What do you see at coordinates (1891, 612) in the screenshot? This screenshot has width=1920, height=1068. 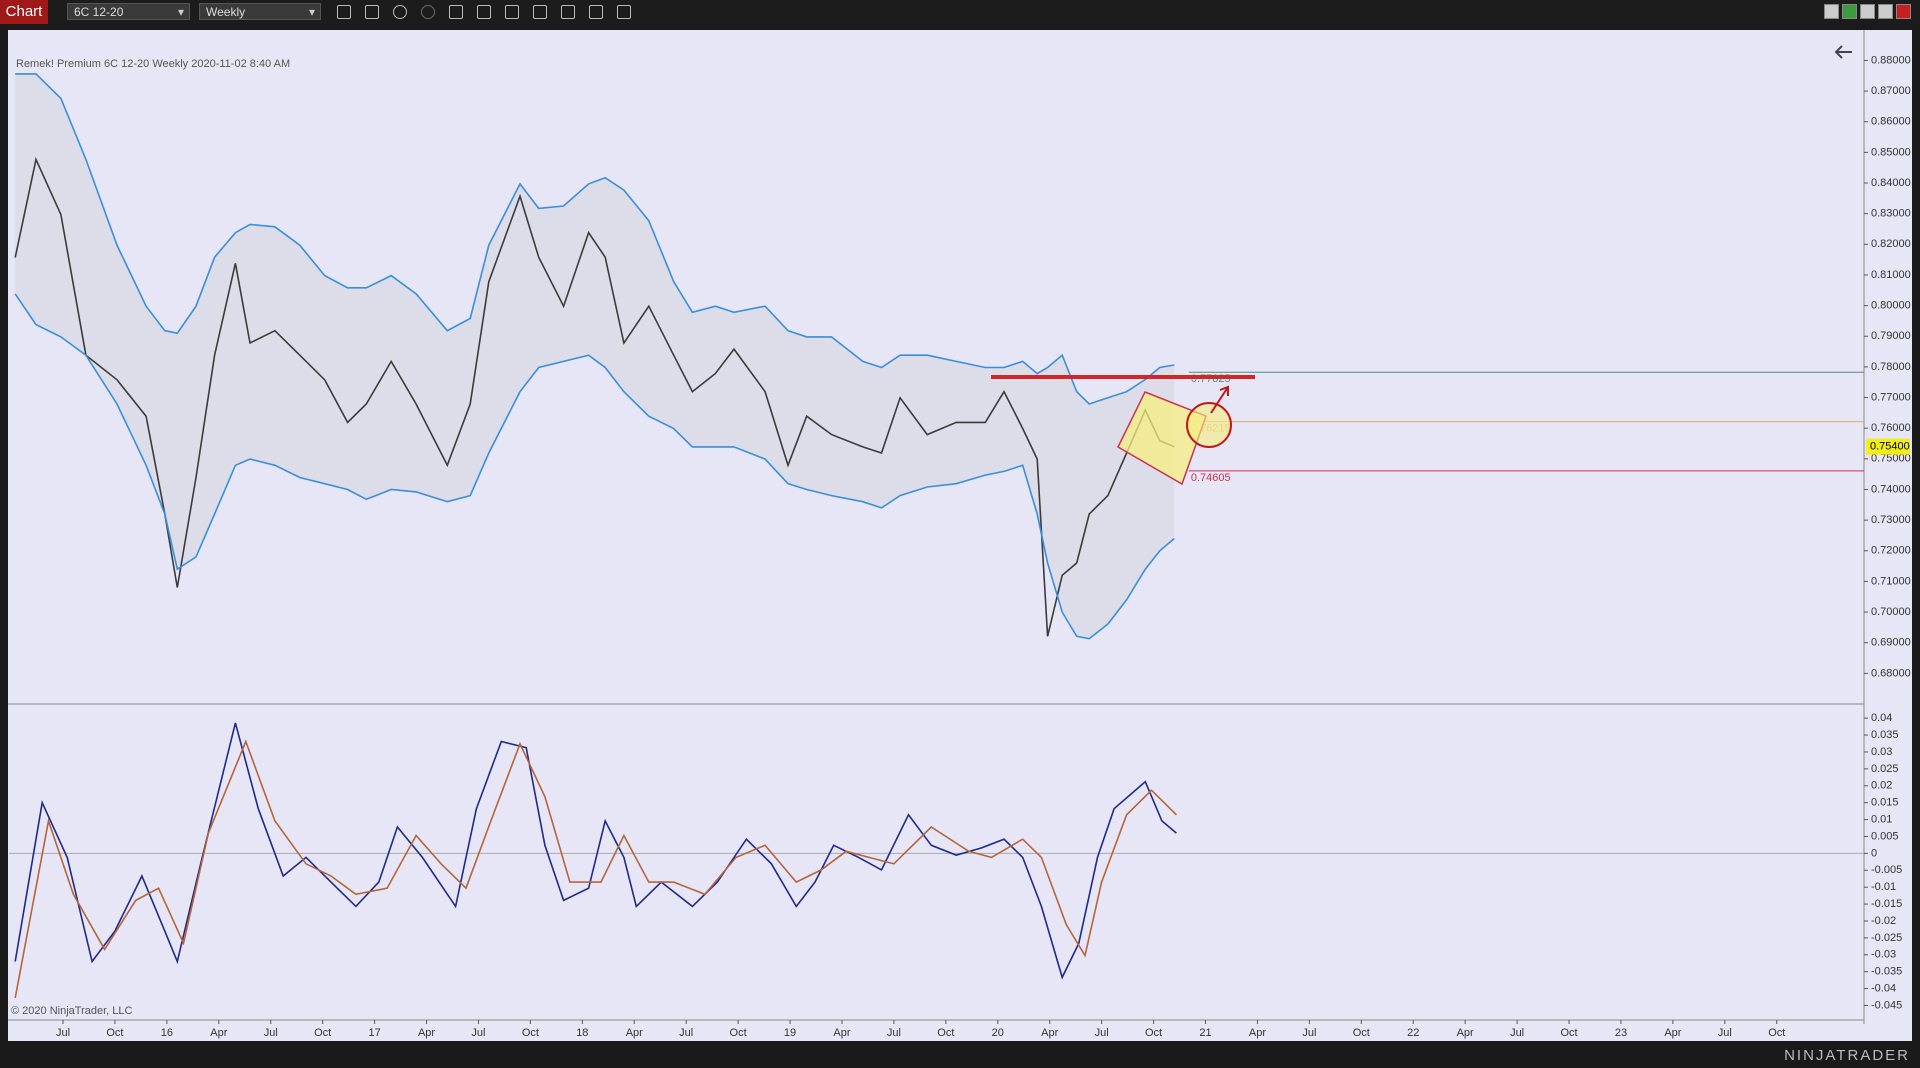 I see `y-tick-label: 0.70000` at bounding box center [1891, 612].